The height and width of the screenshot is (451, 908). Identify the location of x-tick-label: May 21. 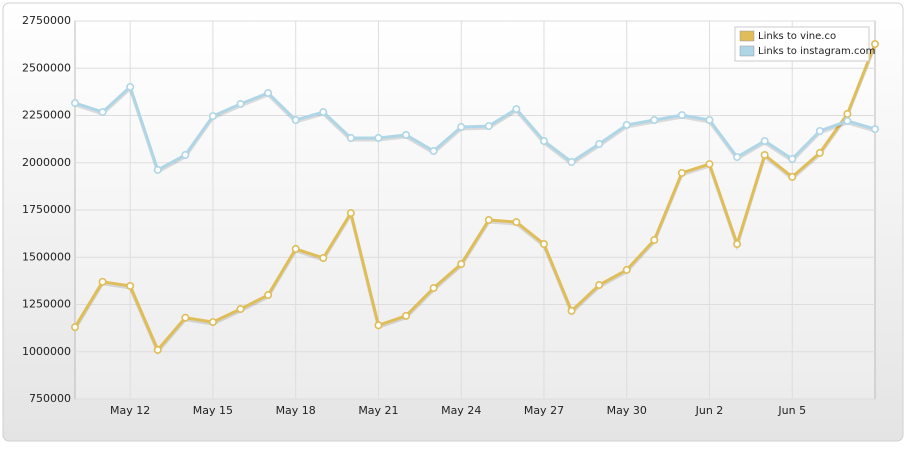
(378, 410).